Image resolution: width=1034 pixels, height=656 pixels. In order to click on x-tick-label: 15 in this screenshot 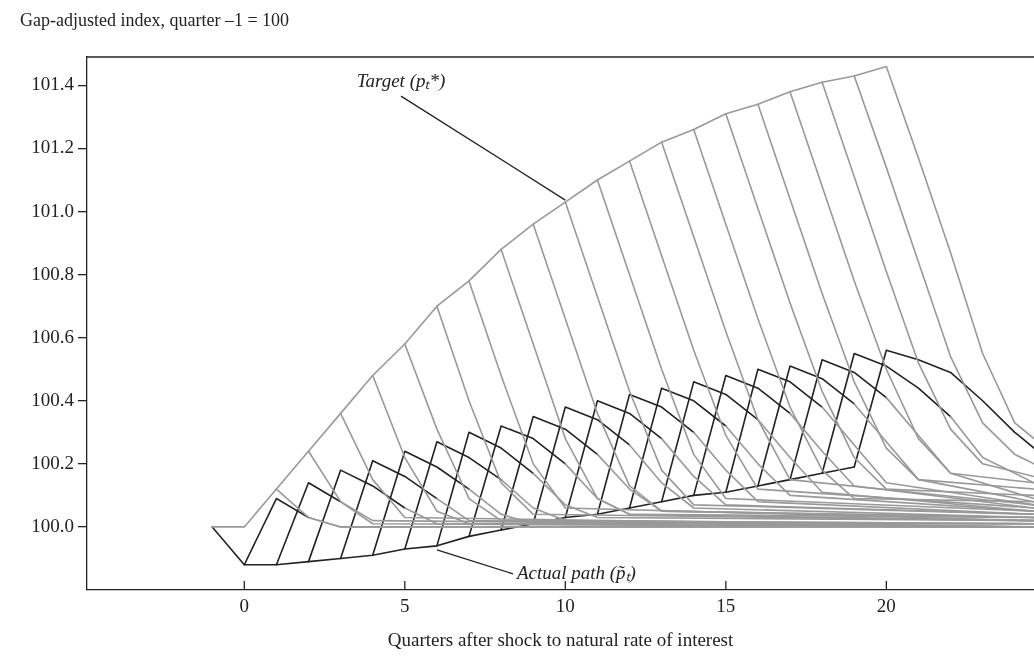, I will do `click(726, 606)`.